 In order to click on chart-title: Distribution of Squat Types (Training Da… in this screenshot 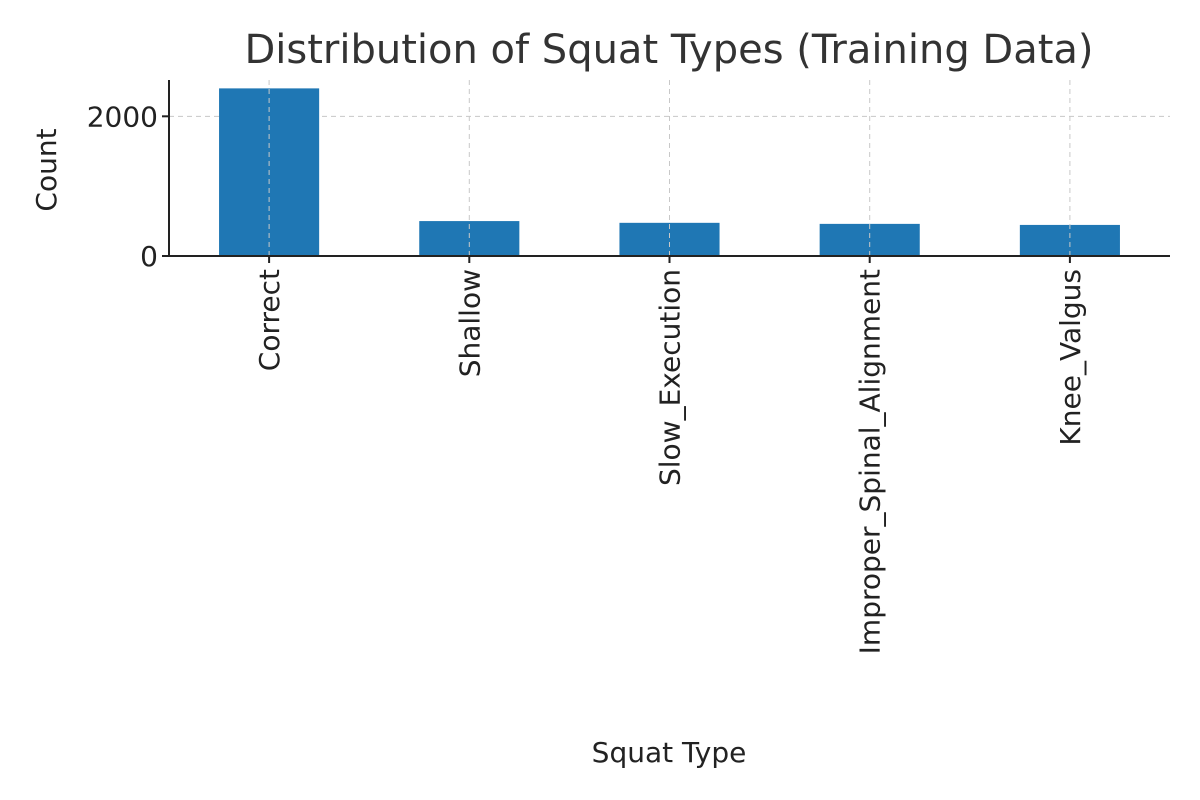, I will do `click(668, 50)`.